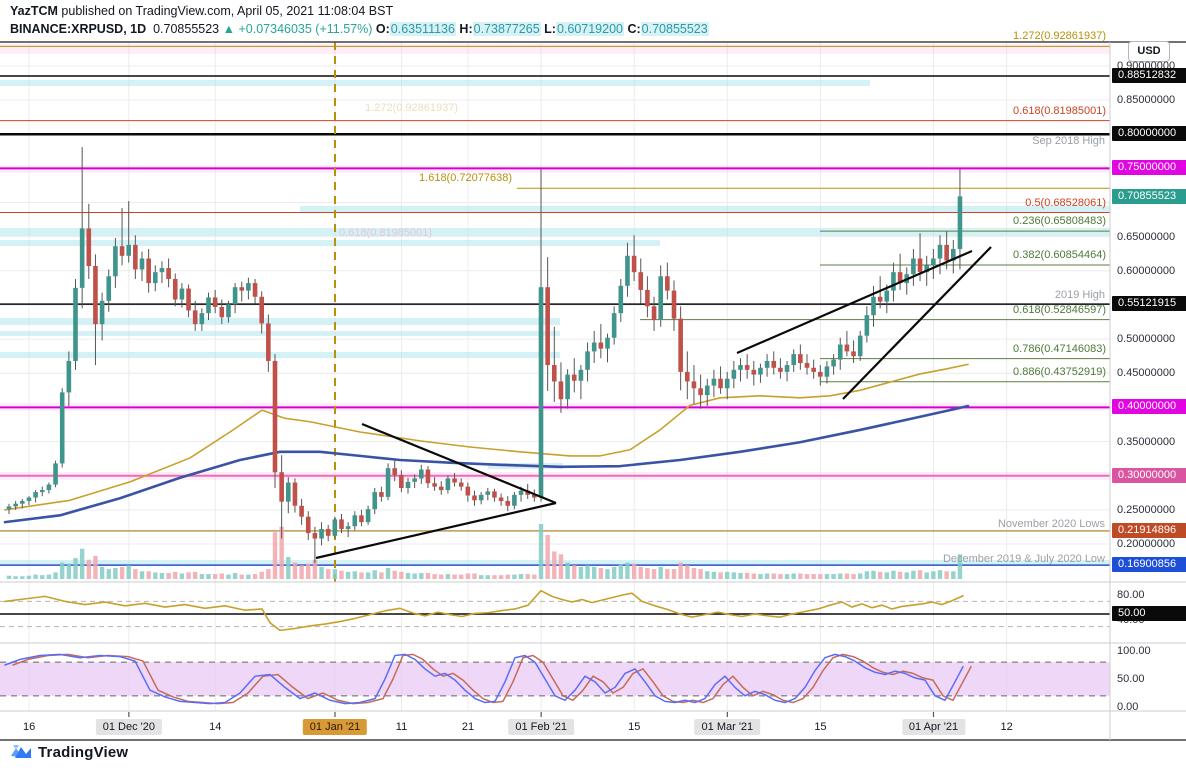  What do you see at coordinates (1149, 530) in the screenshot?
I see `price-level-badge: 0.21914896` at bounding box center [1149, 530].